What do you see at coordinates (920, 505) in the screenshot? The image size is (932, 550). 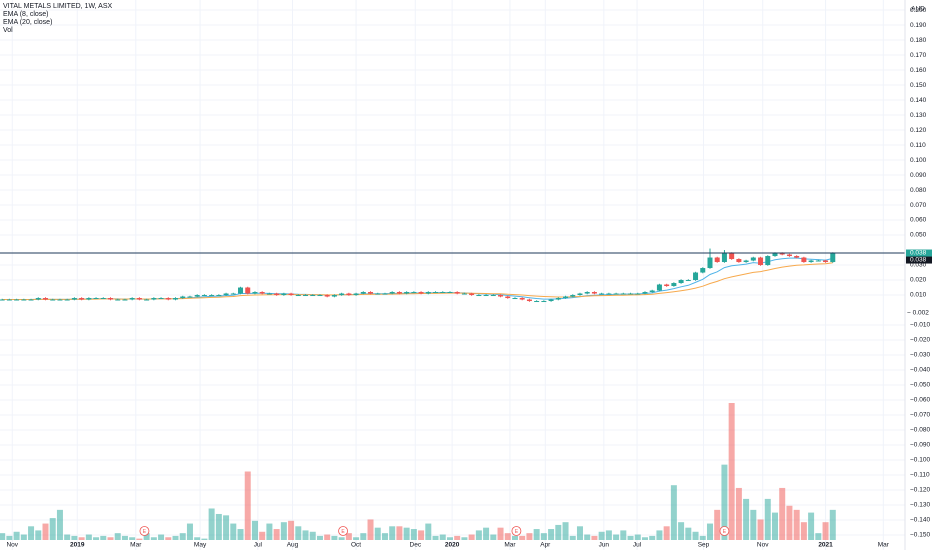 I see `y-tick-label: −0.130` at bounding box center [920, 505].